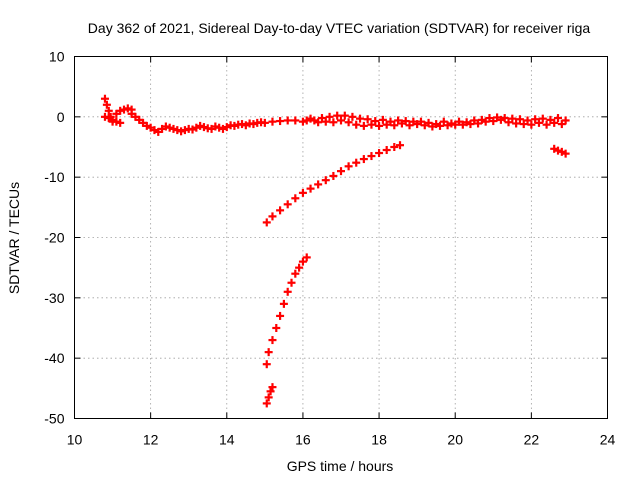 The image size is (640, 480). I want to click on y-tick-label: -40, so click(54, 358).